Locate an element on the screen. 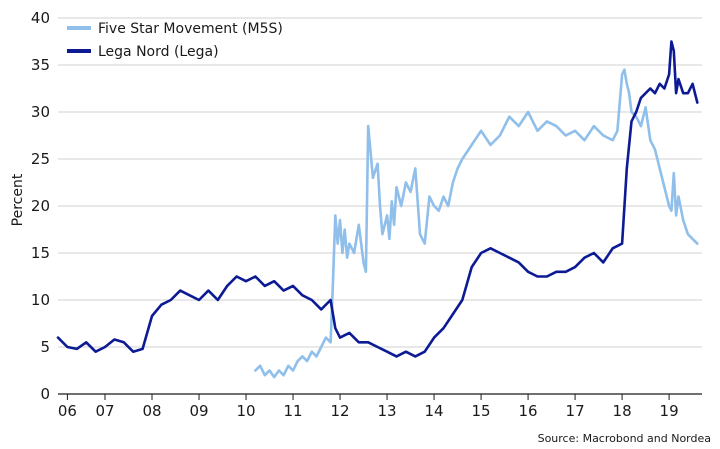 This screenshot has width=720, height=449. y-tick-label: 10 is located at coordinates (40, 300).